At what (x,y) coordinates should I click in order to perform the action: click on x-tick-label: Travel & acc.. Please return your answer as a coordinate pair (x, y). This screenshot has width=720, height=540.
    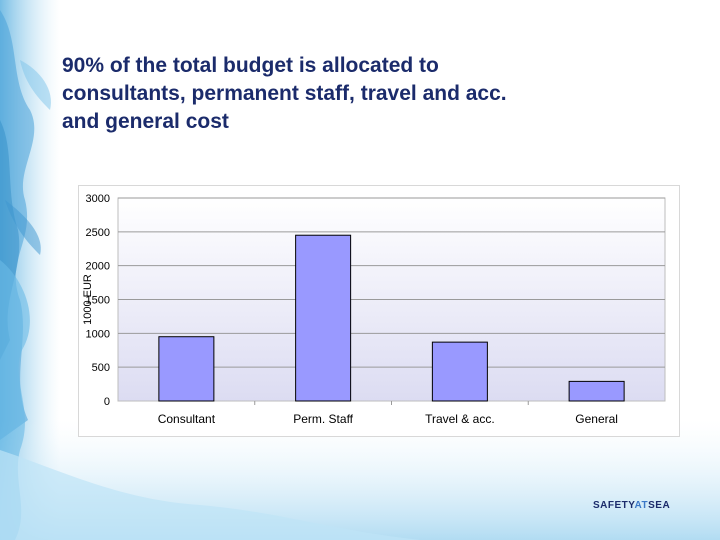
    Looking at the image, I should click on (460, 419).